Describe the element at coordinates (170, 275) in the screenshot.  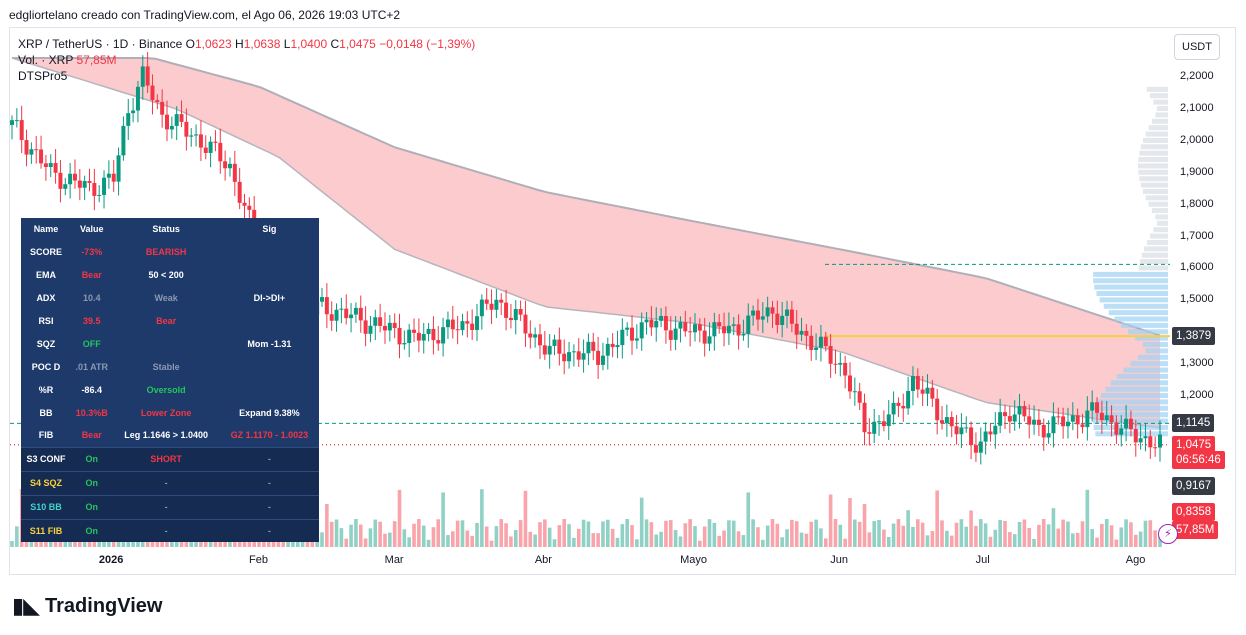
I see `dashboard-row: EMA Bear 50 < 200` at that location.